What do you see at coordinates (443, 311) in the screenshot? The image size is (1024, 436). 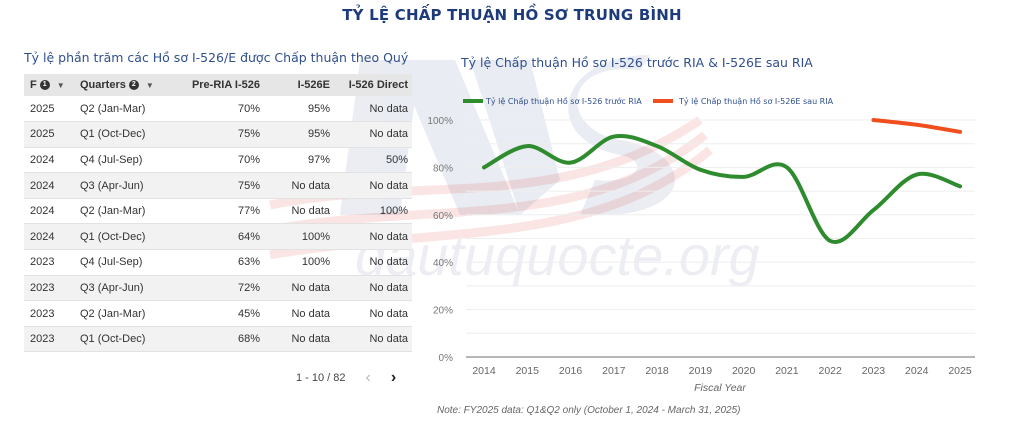 I see `y-tick-label: 20%` at bounding box center [443, 311].